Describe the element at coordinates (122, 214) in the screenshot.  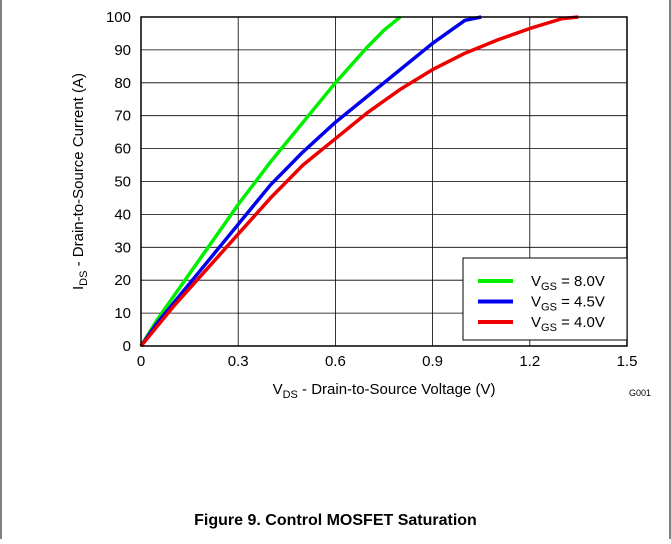
I see `y-tick-label: 40` at that location.